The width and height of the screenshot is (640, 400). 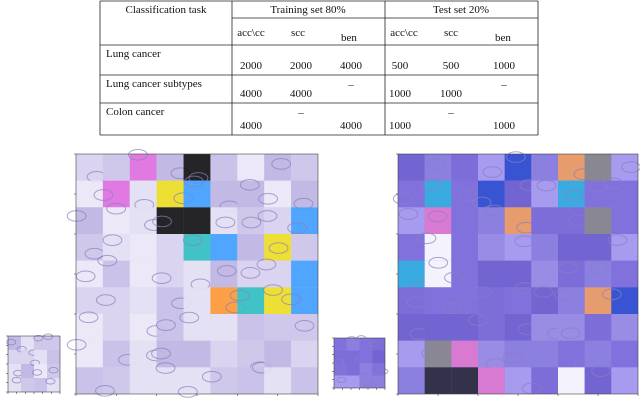 What do you see at coordinates (349, 38) in the screenshot?
I see `sub-header: ben` at bounding box center [349, 38].